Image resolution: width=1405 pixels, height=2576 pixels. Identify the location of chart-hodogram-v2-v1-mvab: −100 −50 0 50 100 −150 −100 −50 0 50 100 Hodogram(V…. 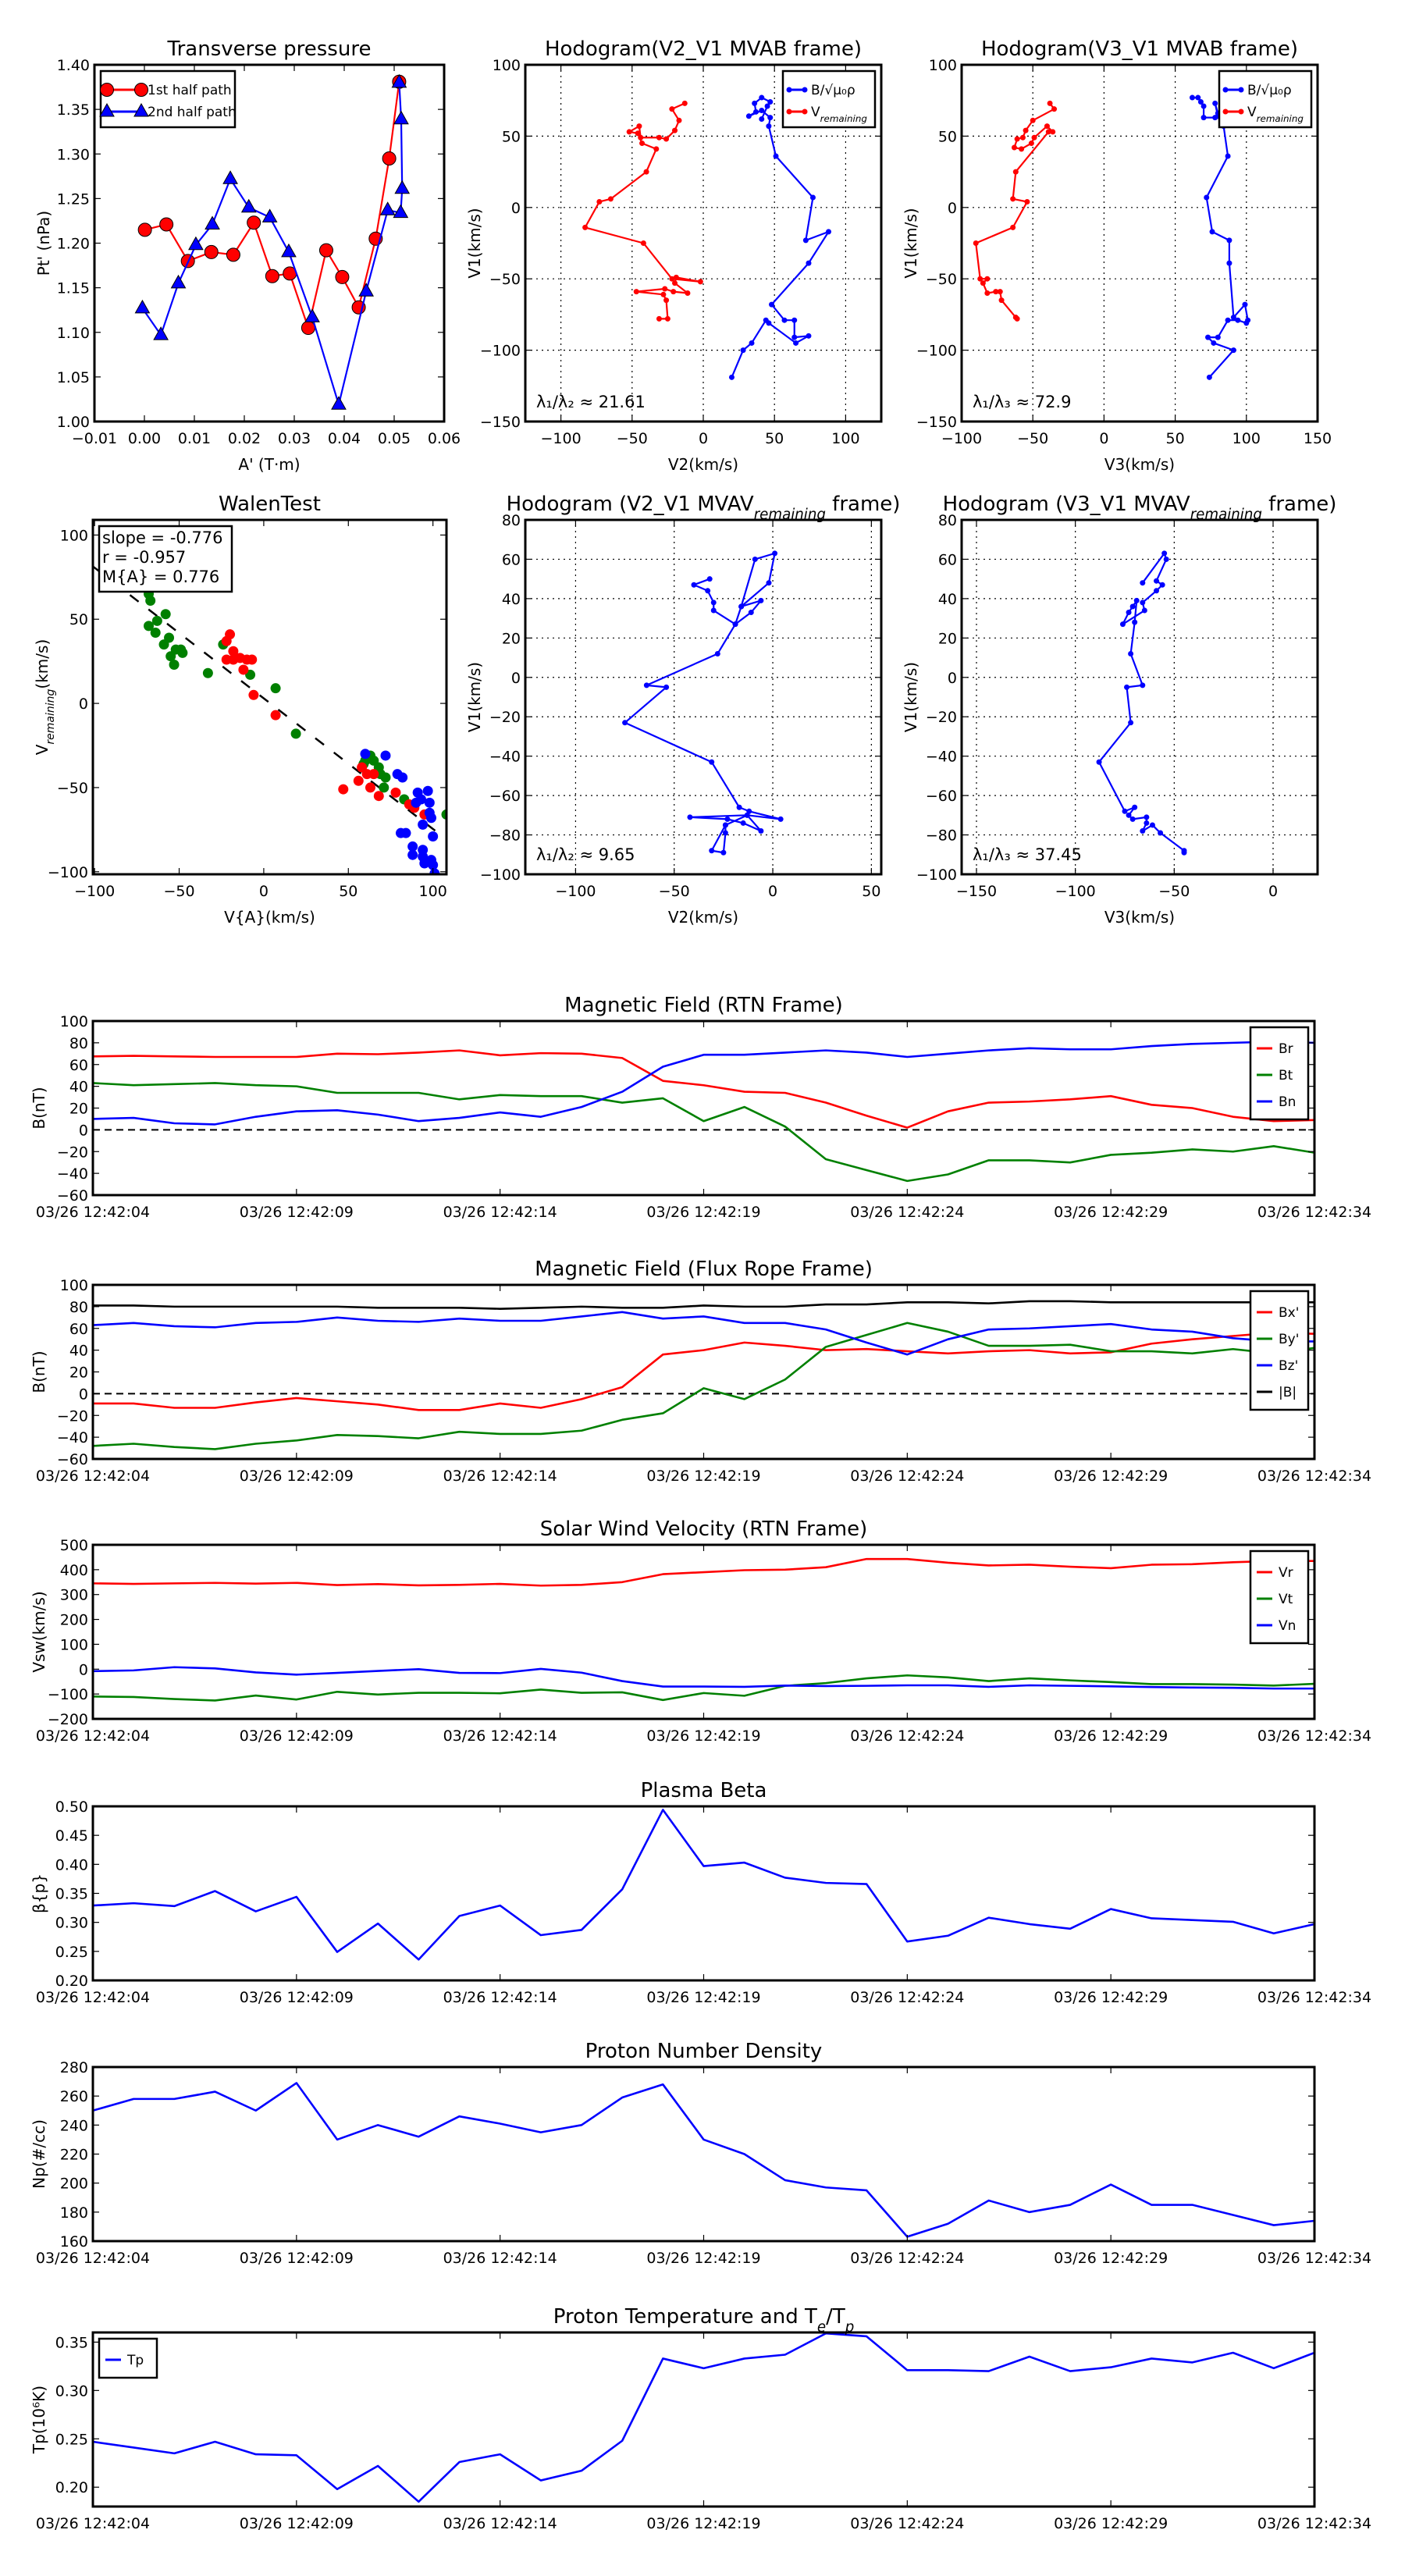
(674, 255).